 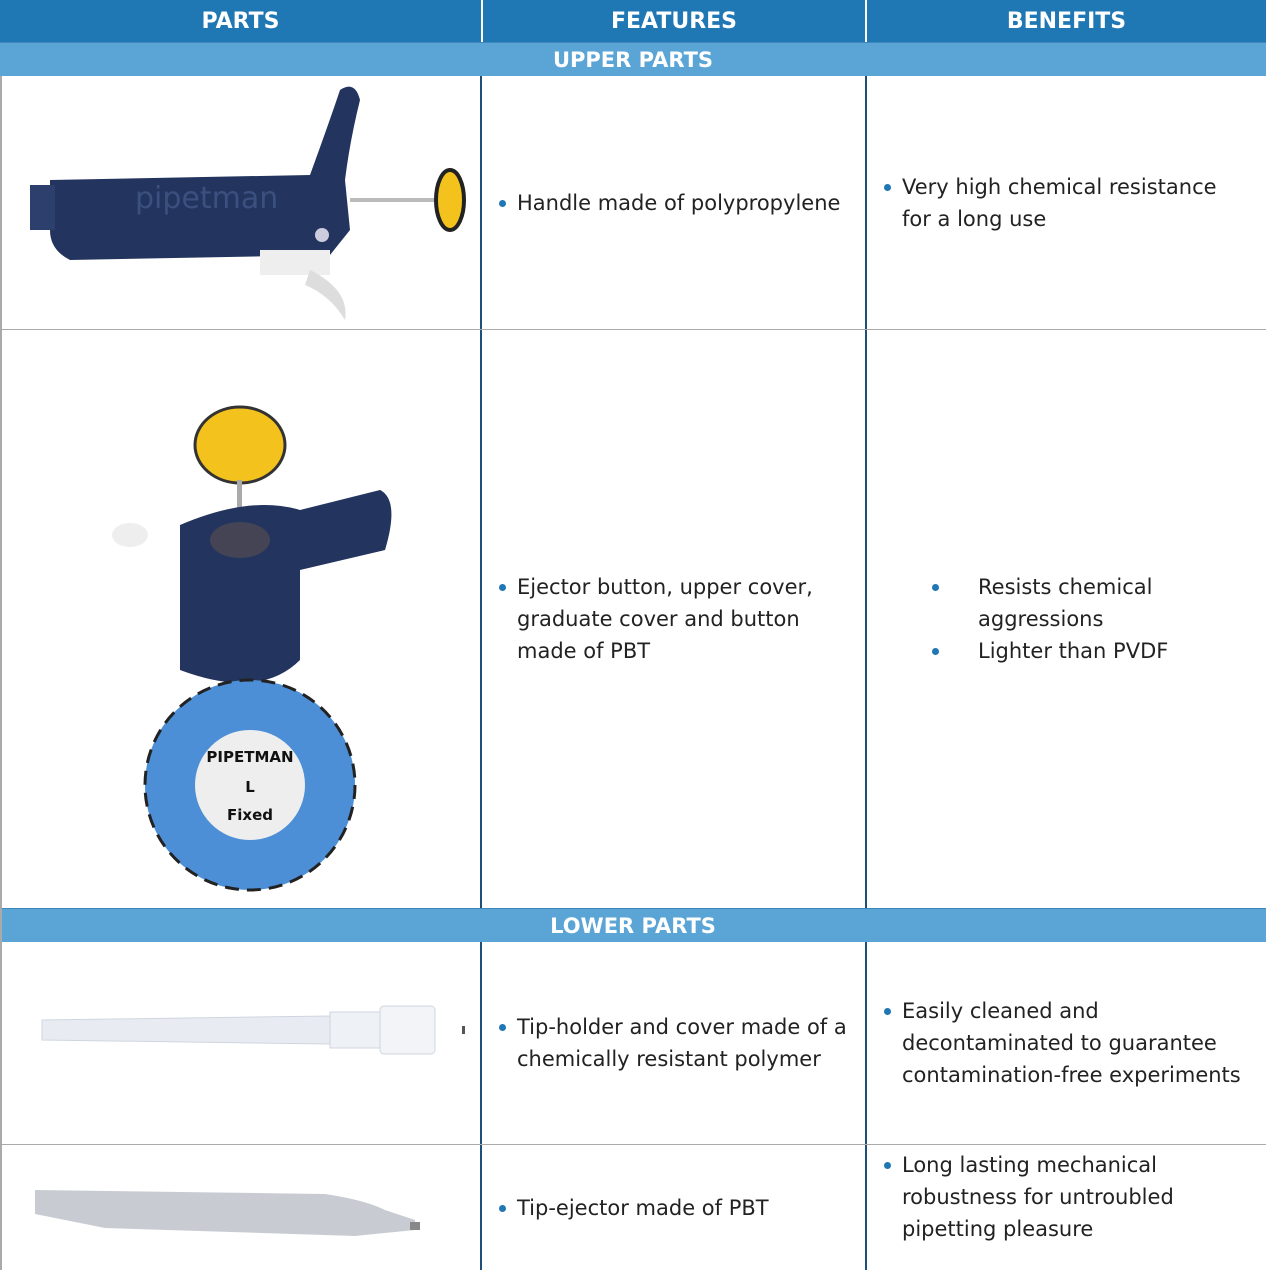 I want to click on image-text: L, so click(x=250, y=787).